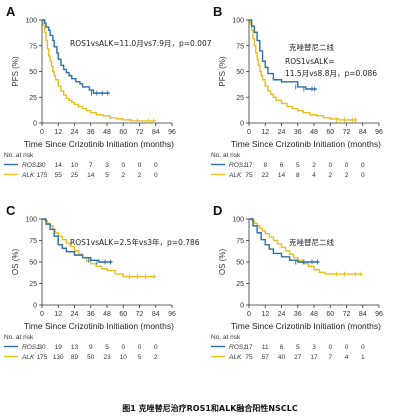  What do you see at coordinates (11, 11) in the screenshot?
I see `panel-letter: A` at bounding box center [11, 11].